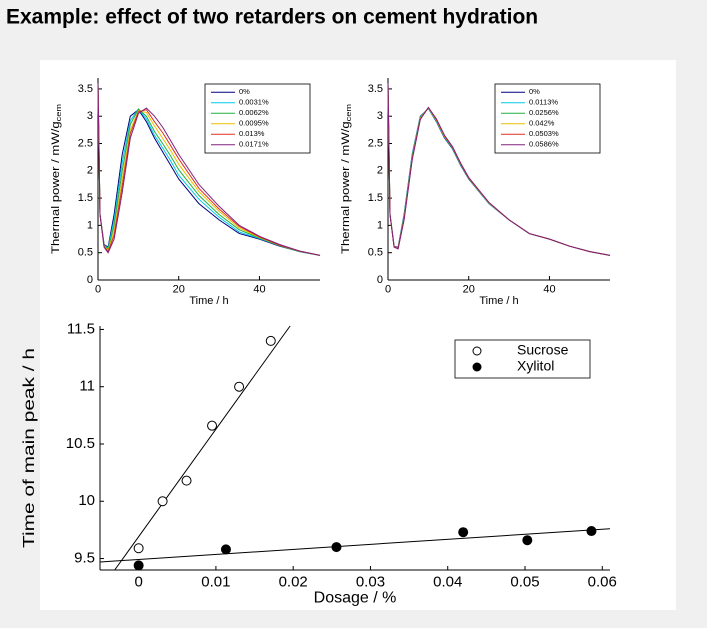 This screenshot has height=628, width=707. I want to click on y-axis-label-main: Time of main peak / h, so click(29, 448).